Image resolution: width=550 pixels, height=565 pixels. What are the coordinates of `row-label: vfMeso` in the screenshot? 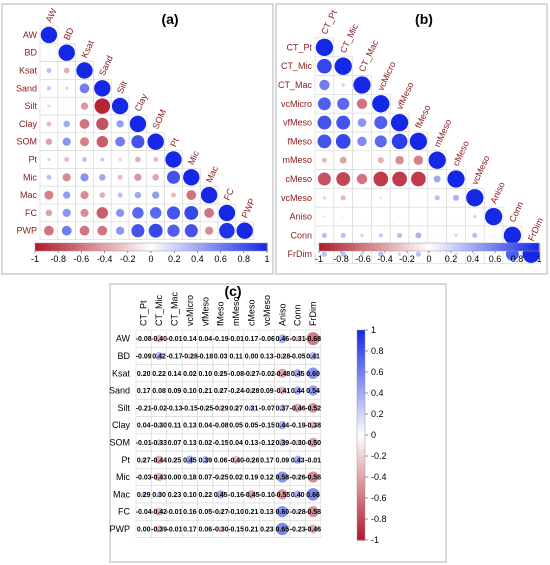 It's located at (297, 123).